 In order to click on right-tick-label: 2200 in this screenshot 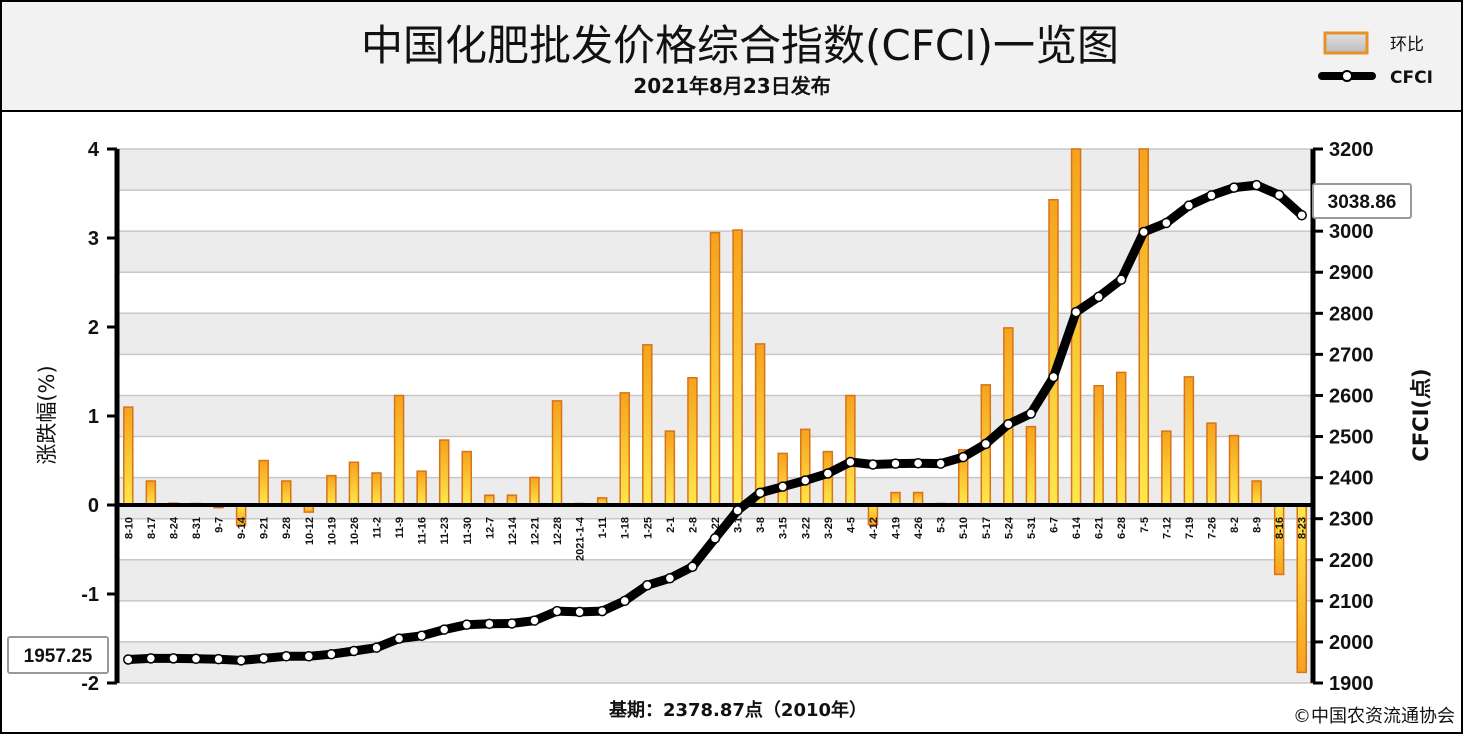, I will do `click(1351, 561)`.